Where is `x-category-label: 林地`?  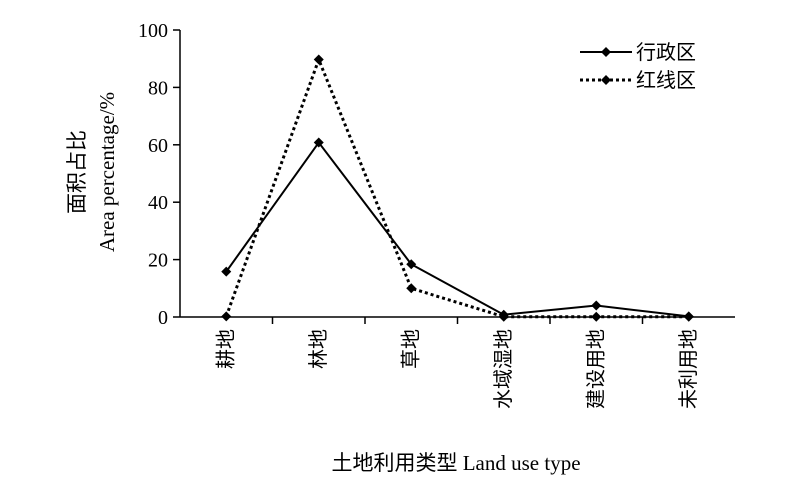 x-category-label: 林地 is located at coordinates (318, 349).